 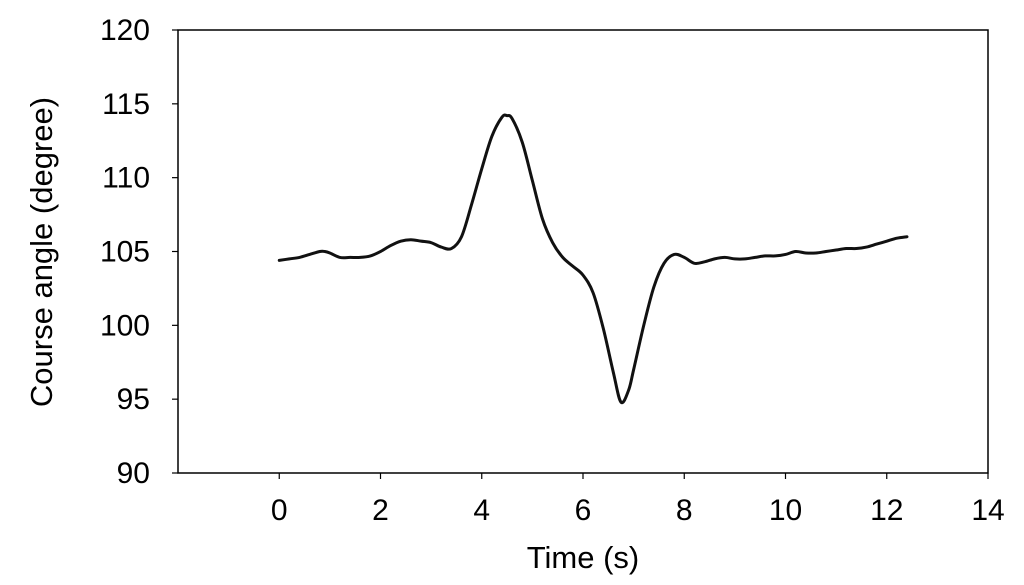 I want to click on x-tick-label: 14, so click(x=987, y=510).